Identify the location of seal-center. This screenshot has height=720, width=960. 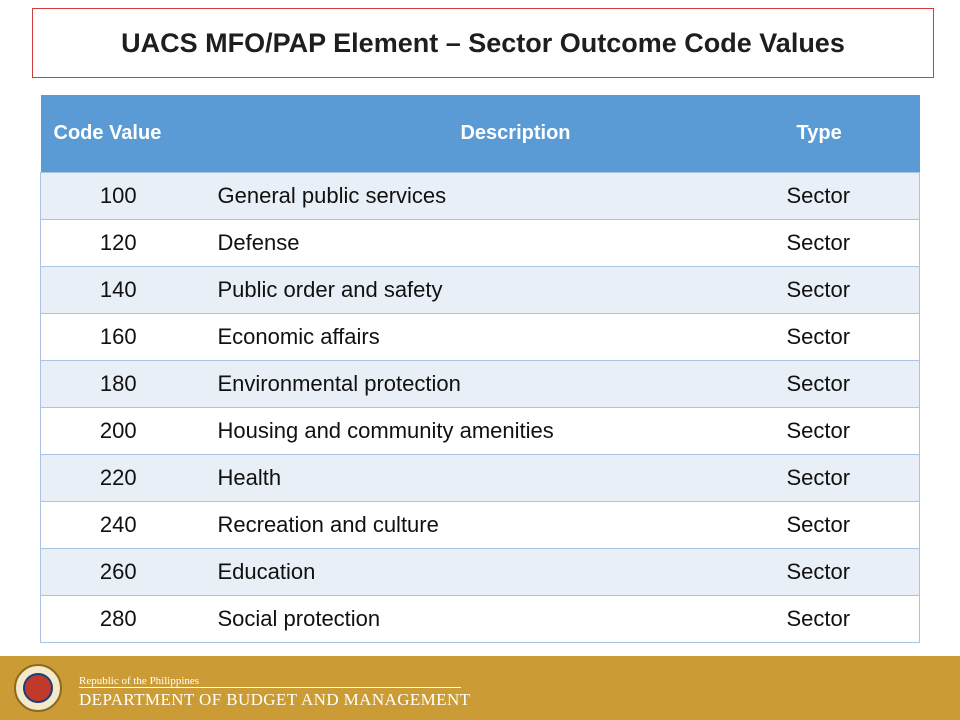
(38, 688).